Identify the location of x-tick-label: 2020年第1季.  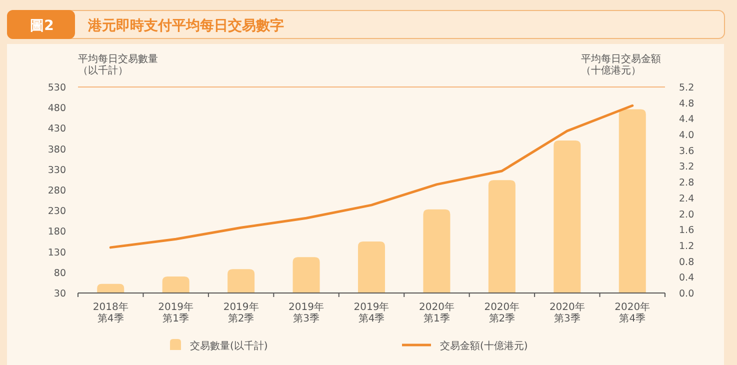
(436, 312).